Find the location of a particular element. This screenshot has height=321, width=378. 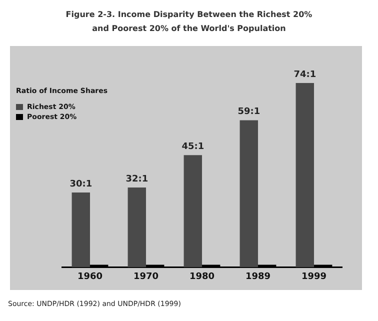

x-tick-label: 1960 is located at coordinates (90, 277).